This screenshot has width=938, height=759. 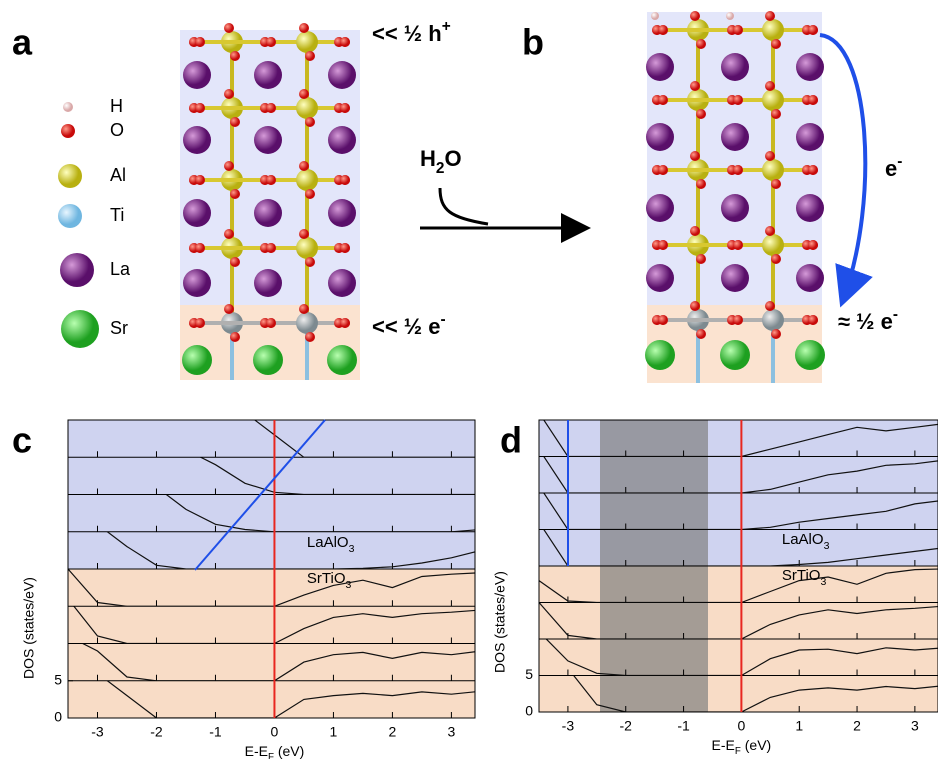 I want to click on legend-label: Al, so click(x=118, y=175).